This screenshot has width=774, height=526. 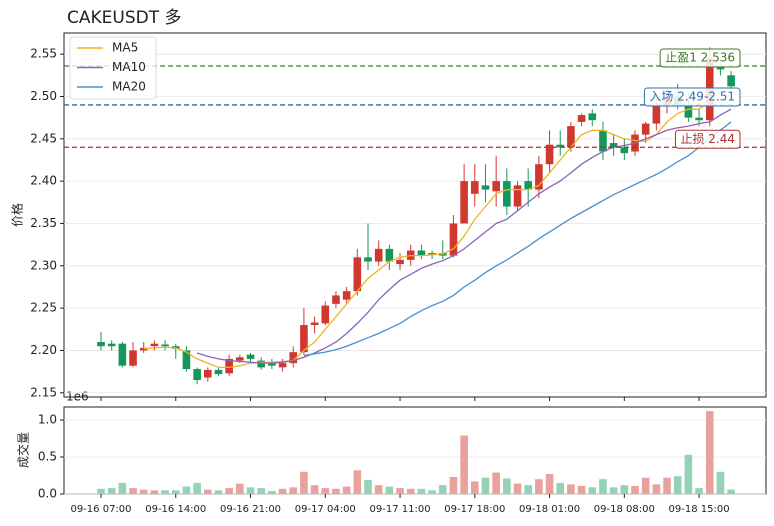 What do you see at coordinates (77, 397) in the screenshot?
I see `offset-text: 1e6` at bounding box center [77, 397].